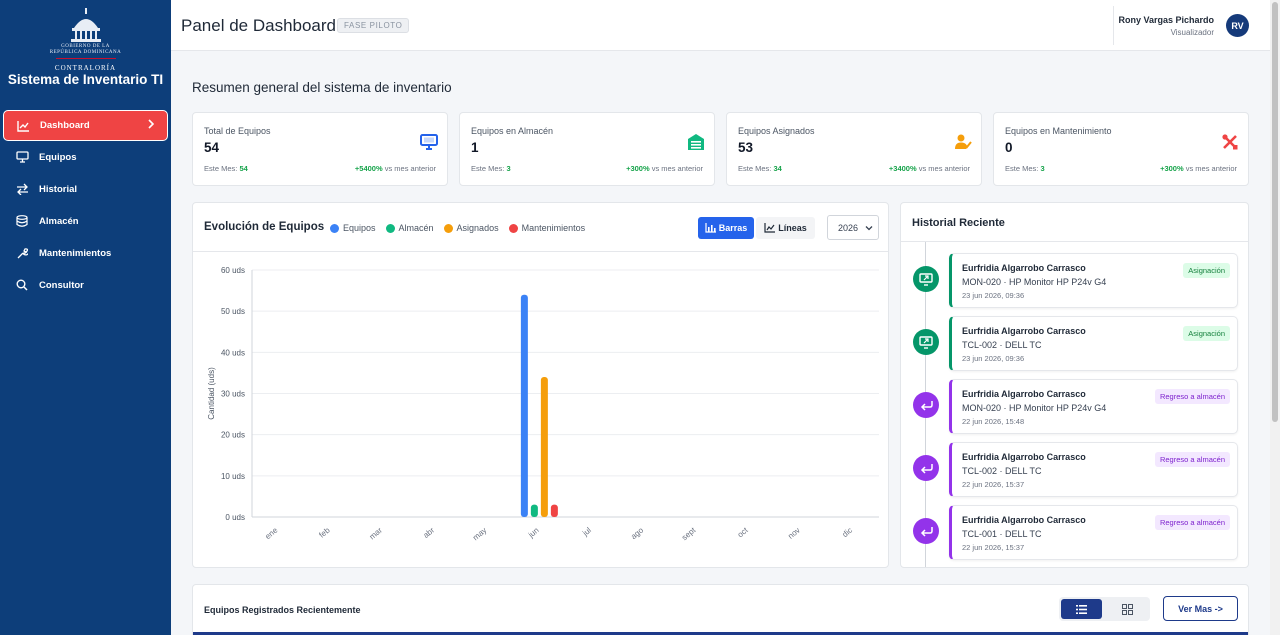 The image size is (1280, 635). I want to click on bar-asignados, so click(544, 447).